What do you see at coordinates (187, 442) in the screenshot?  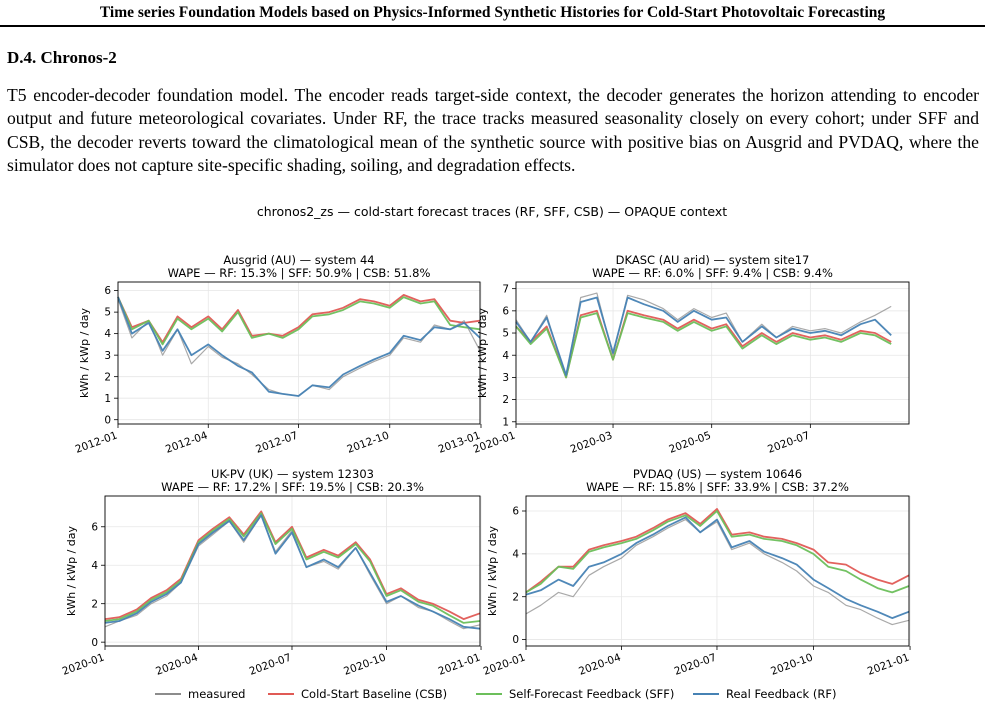 I see `x-tick-label: 2012-04` at bounding box center [187, 442].